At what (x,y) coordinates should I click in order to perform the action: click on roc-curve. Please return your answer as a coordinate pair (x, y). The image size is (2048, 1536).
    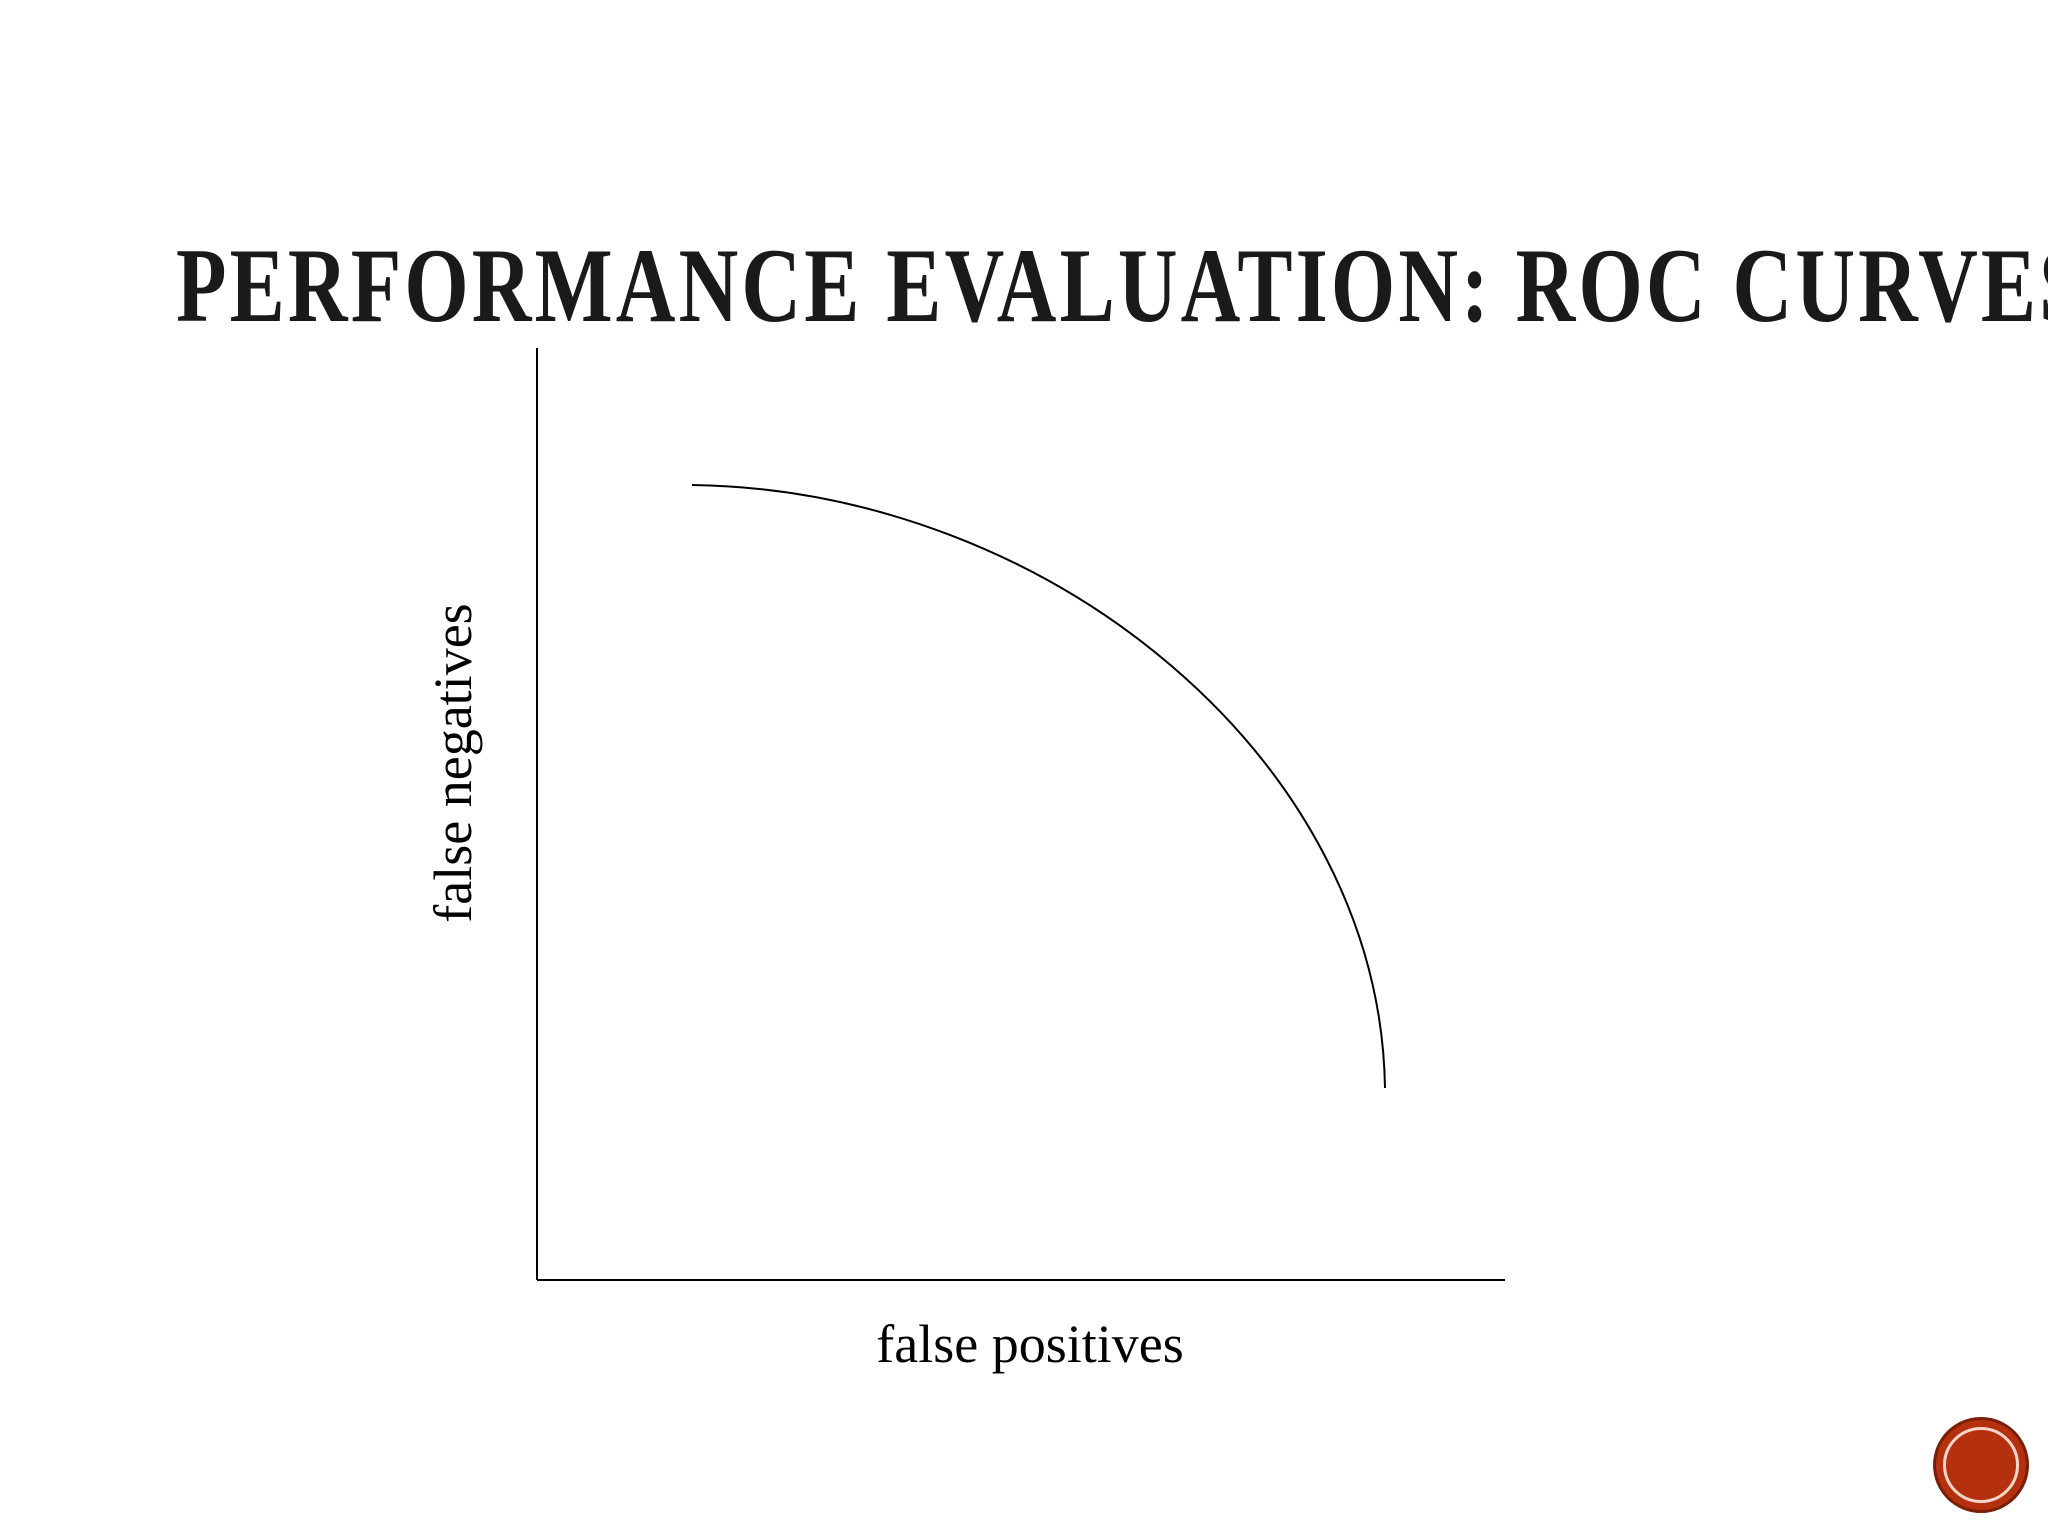
    Looking at the image, I should click on (1038, 786).